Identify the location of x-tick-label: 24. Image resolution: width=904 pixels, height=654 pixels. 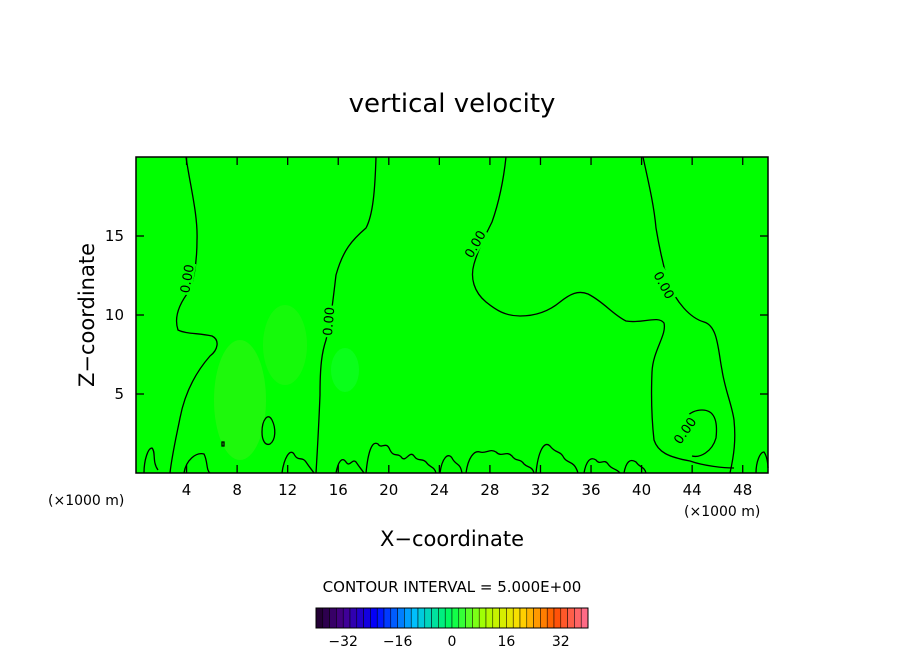
(439, 490).